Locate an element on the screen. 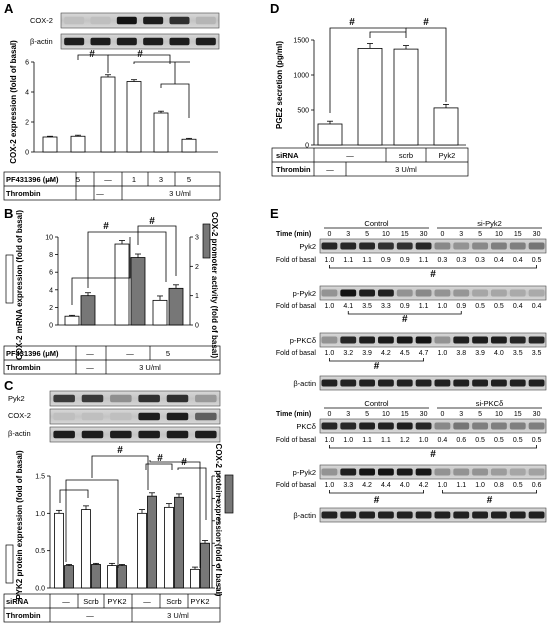  fold-value: 3.3 is located at coordinates (348, 485).